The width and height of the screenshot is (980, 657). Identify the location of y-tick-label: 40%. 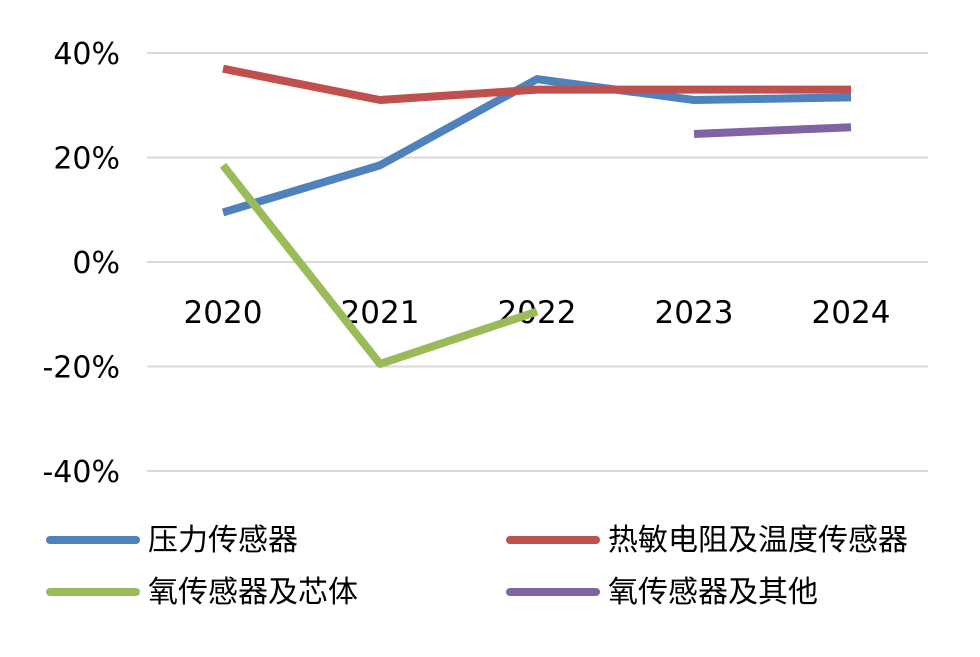
(86, 54).